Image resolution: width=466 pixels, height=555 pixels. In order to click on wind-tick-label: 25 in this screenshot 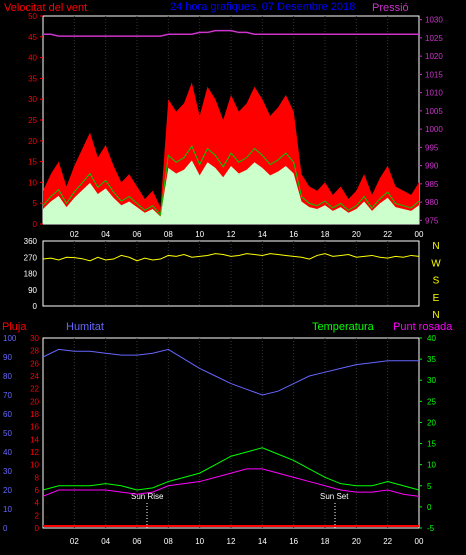, I will do `click(32, 120)`.